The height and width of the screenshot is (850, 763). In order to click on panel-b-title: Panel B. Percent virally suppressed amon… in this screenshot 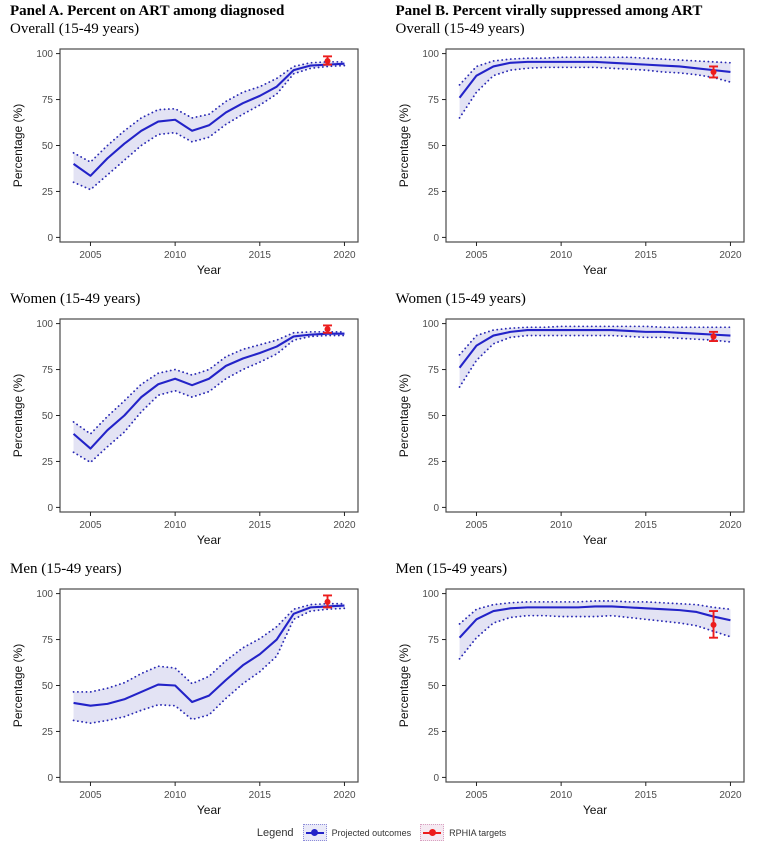, I will do `click(549, 11)`.